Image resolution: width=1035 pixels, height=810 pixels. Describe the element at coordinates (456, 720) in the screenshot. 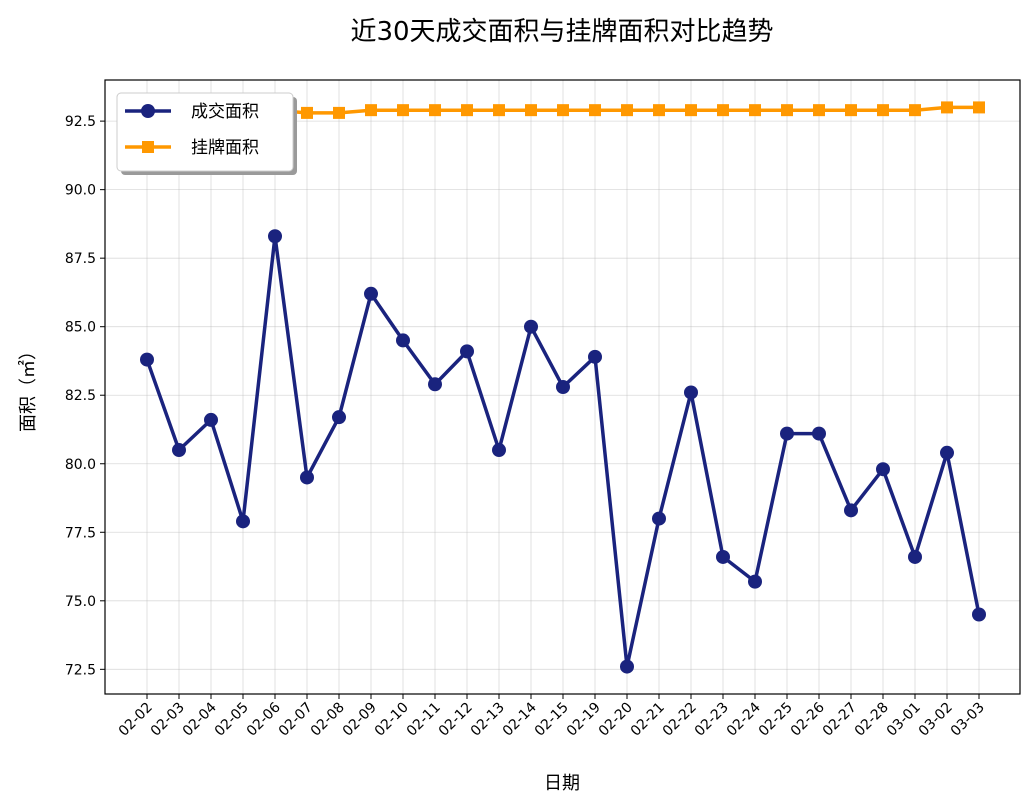

I see `x-tick-label: 02-12` at that location.